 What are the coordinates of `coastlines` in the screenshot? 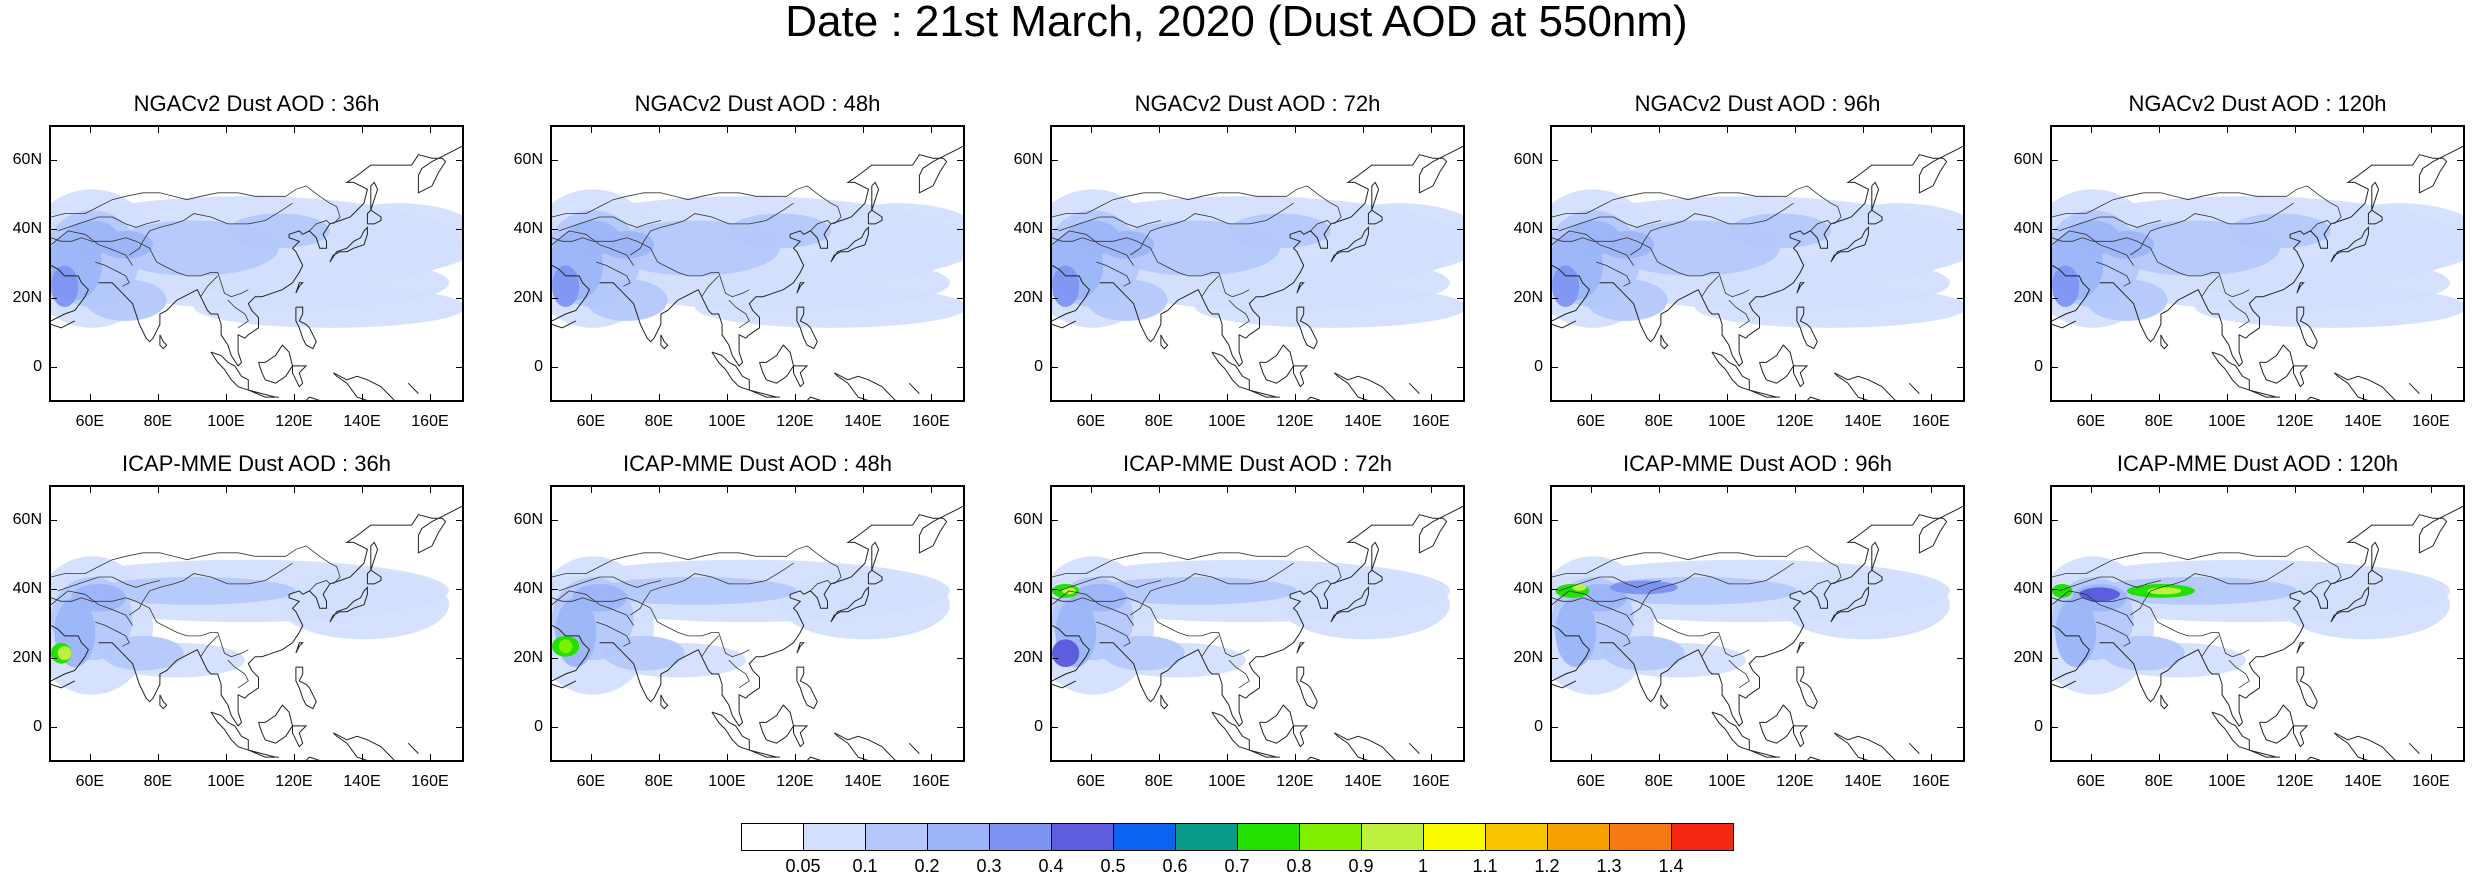 It's located at (2257, 634).